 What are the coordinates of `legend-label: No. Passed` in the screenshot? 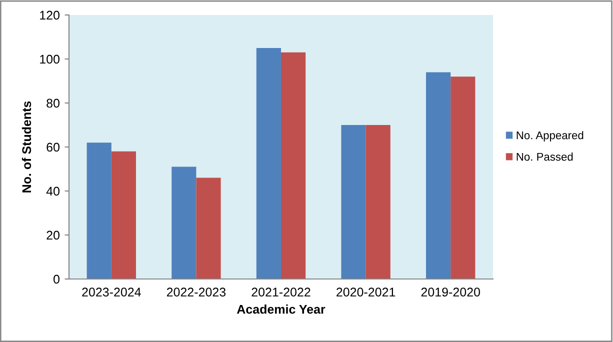 It's located at (544, 156).